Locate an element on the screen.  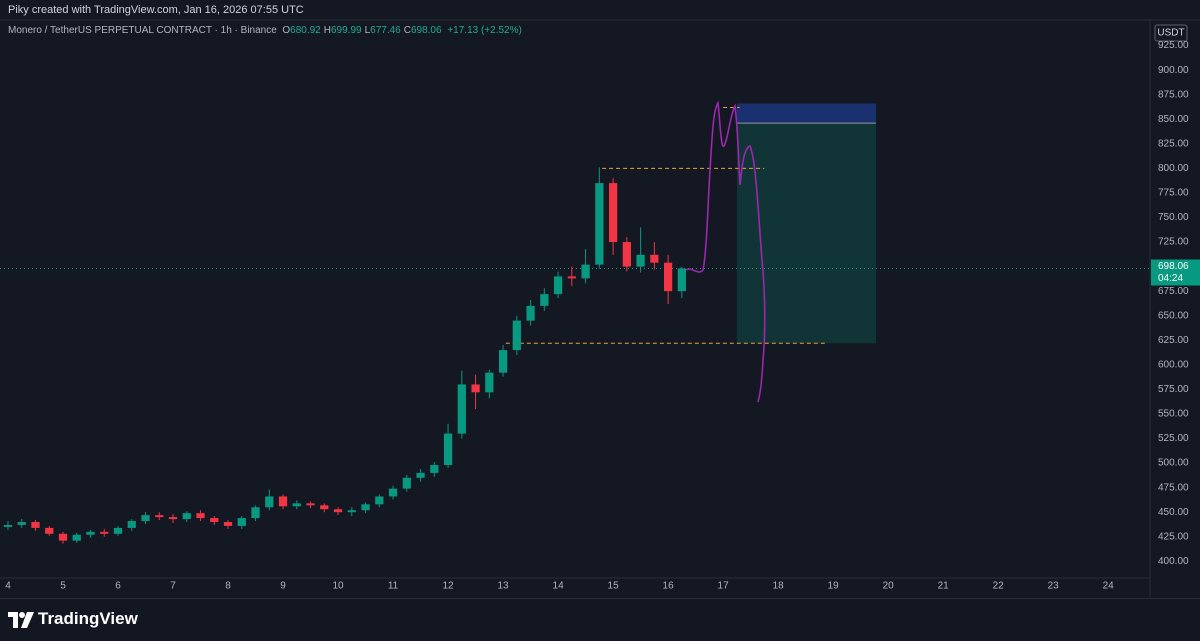
ohlc-label: H is located at coordinates (327, 30).